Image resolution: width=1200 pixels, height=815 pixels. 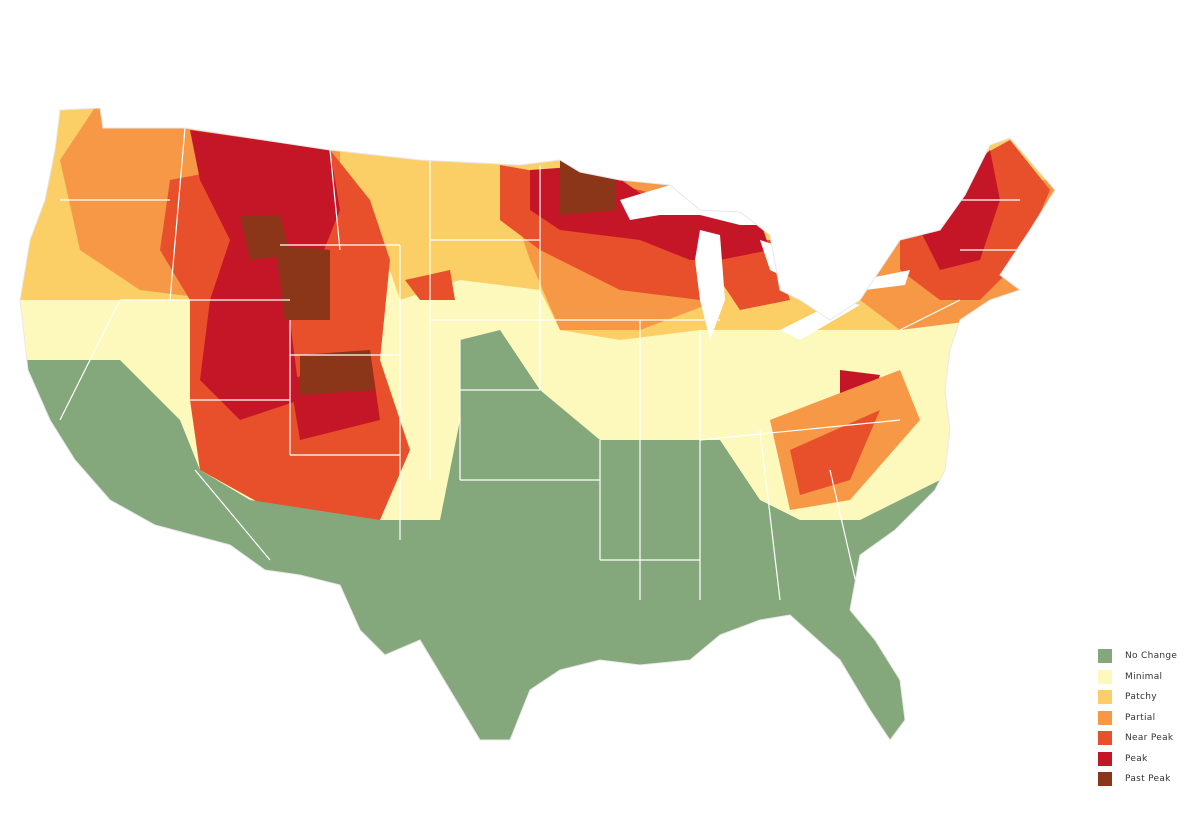 I want to click on legend-item-partial: Partial, so click(x=1148, y=718).